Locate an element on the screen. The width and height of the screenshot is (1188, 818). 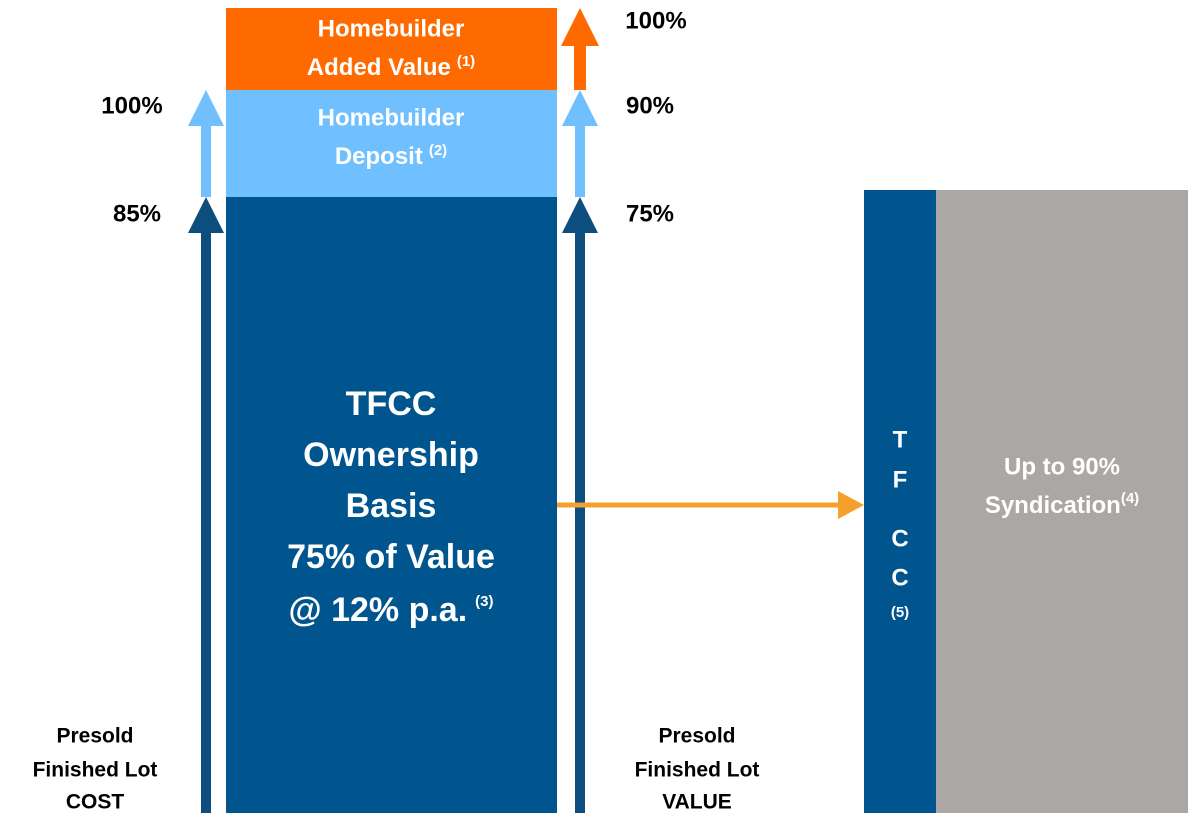
percent-label: 75% is located at coordinates (650, 213).